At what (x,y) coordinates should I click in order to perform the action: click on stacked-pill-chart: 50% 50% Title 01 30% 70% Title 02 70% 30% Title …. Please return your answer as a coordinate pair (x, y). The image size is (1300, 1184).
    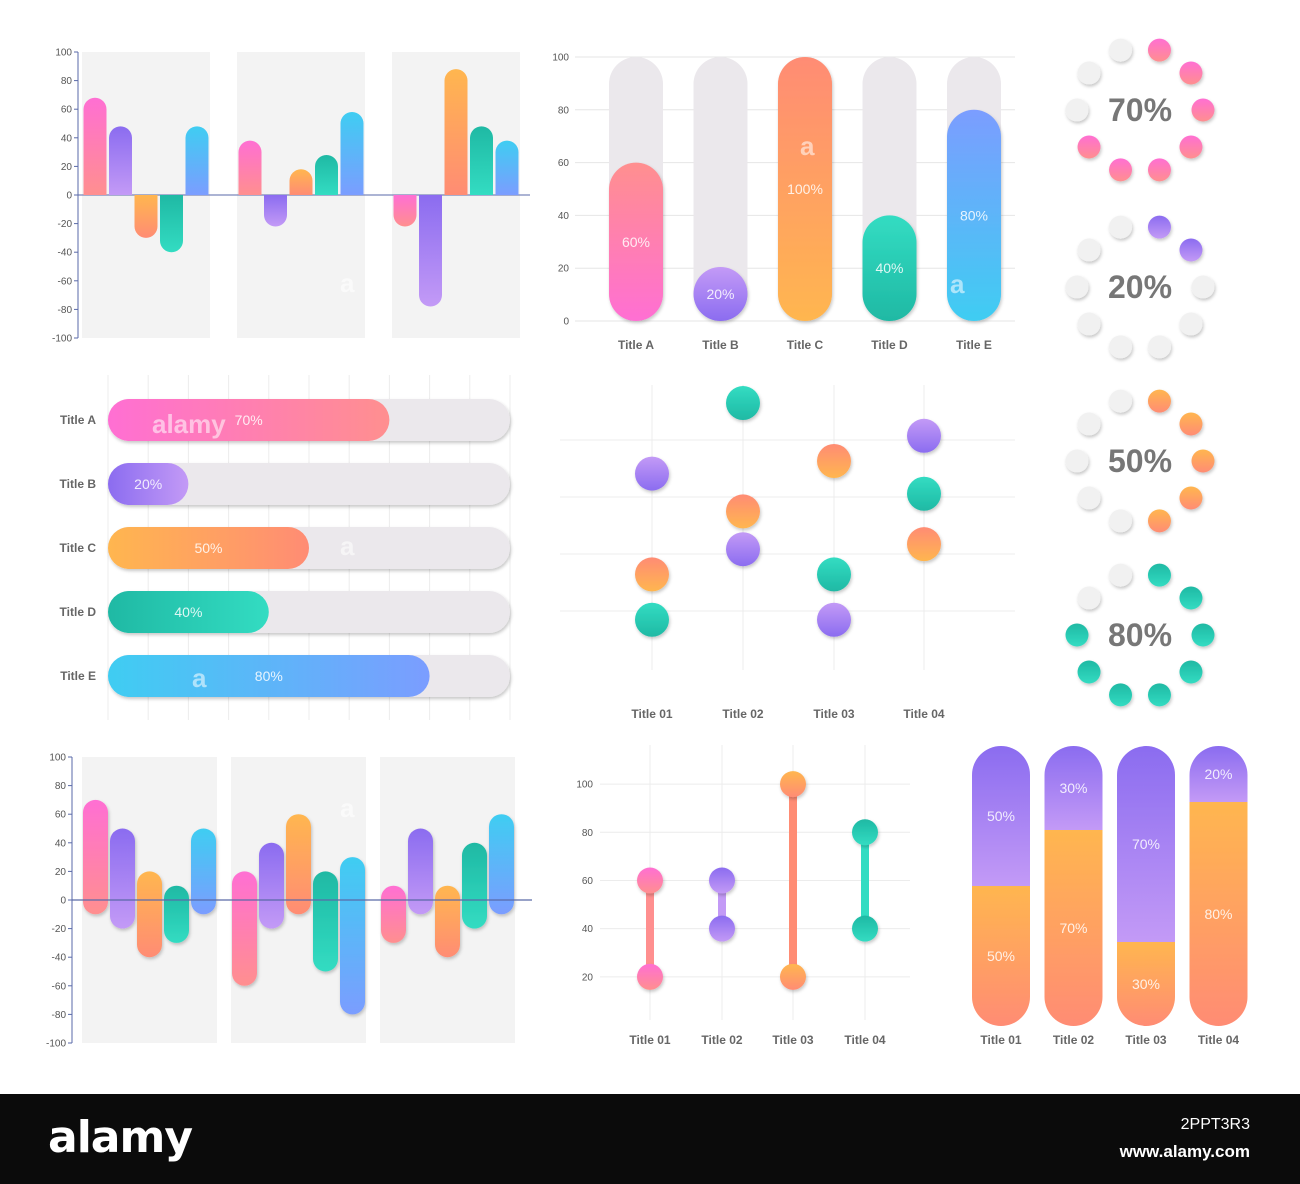
    Looking at the image, I should click on (1110, 896).